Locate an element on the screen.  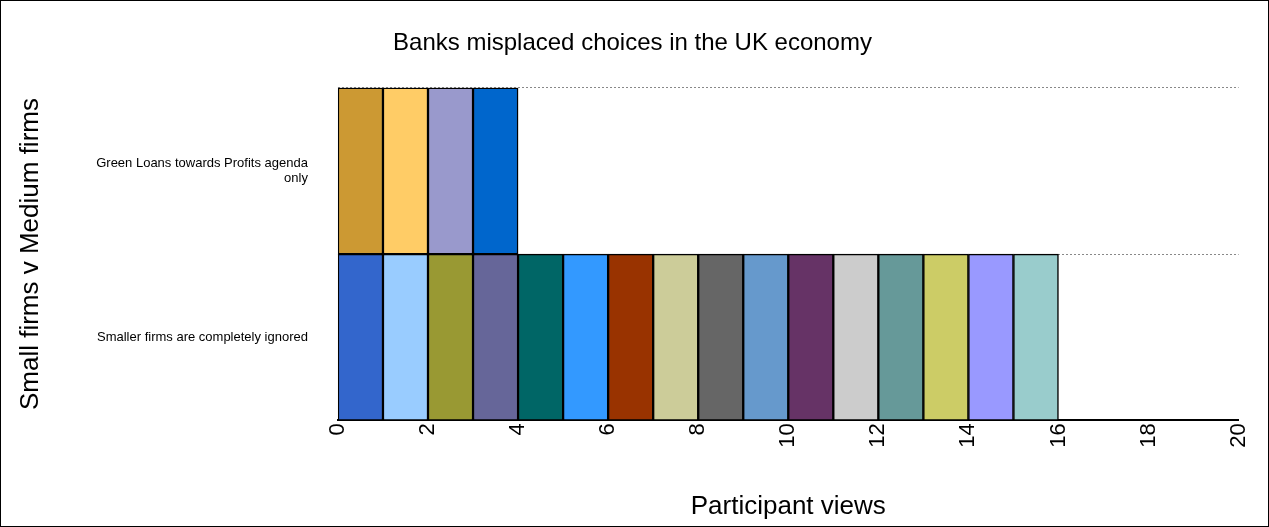
y-tick-label: Smaller firms are completely ignored is located at coordinates (202, 336).